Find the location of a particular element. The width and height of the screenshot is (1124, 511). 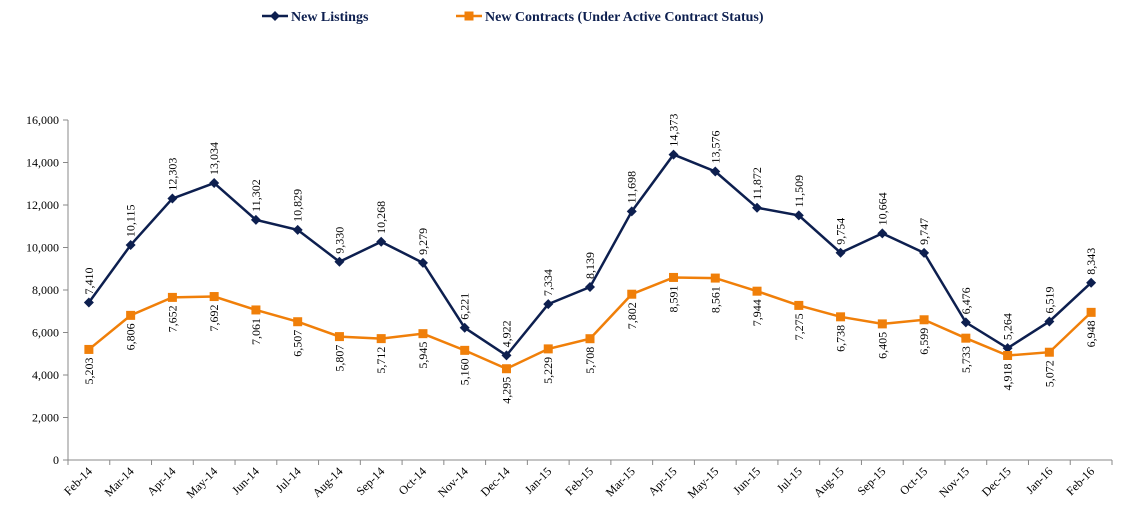

data-label: 8,139 is located at coordinates (590, 265).